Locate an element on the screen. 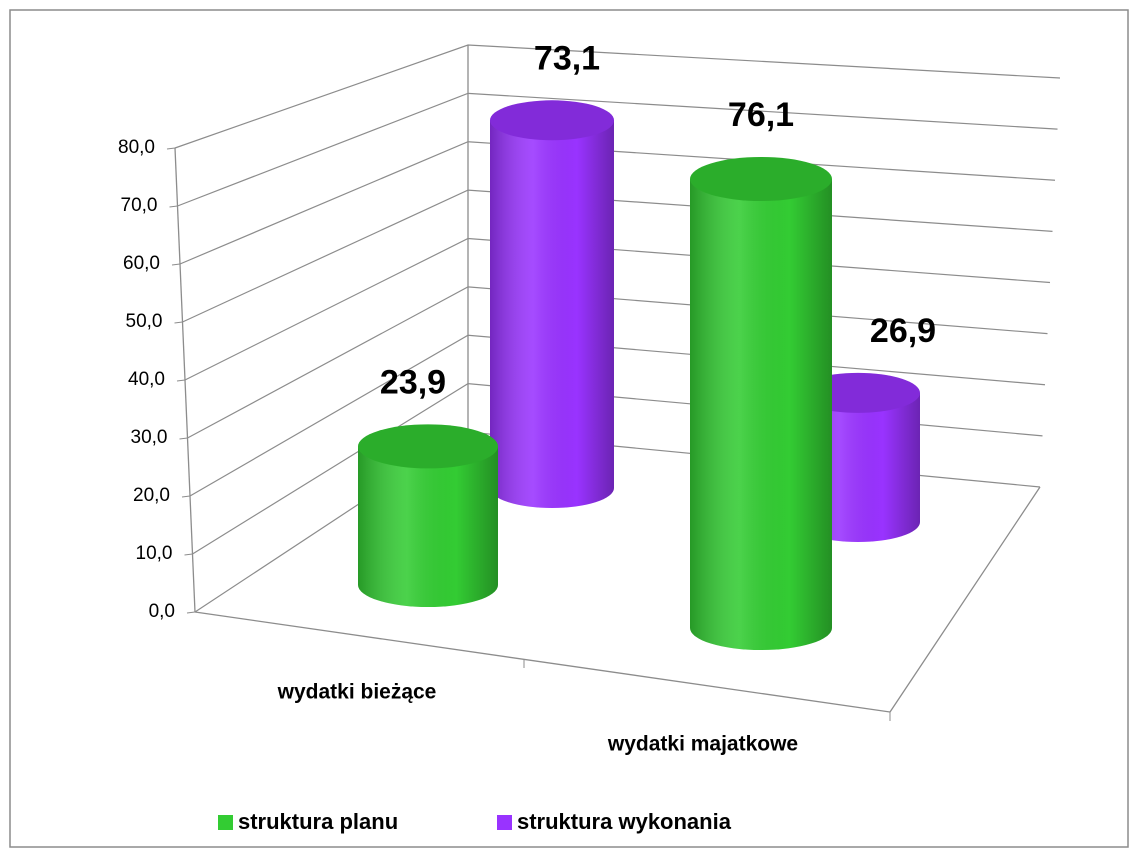 The image size is (1138, 862). value-label: 26,9 is located at coordinates (903, 331).